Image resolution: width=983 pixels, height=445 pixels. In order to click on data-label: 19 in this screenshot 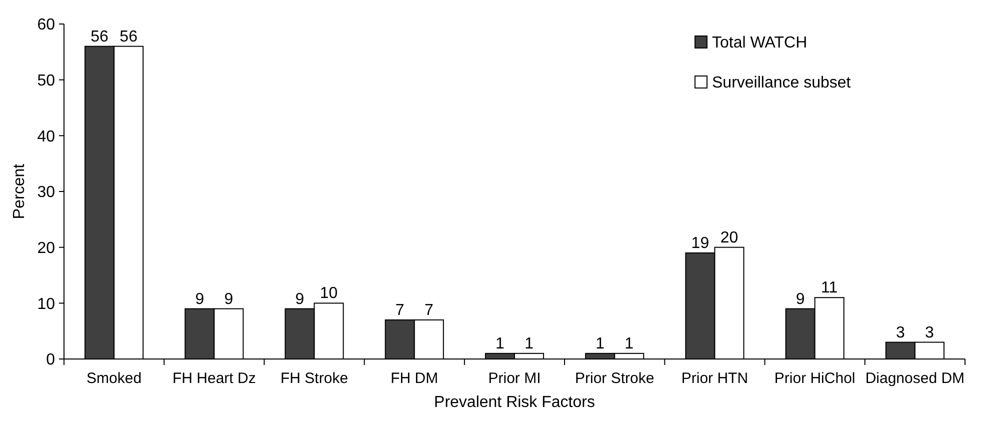, I will do `click(700, 243)`.